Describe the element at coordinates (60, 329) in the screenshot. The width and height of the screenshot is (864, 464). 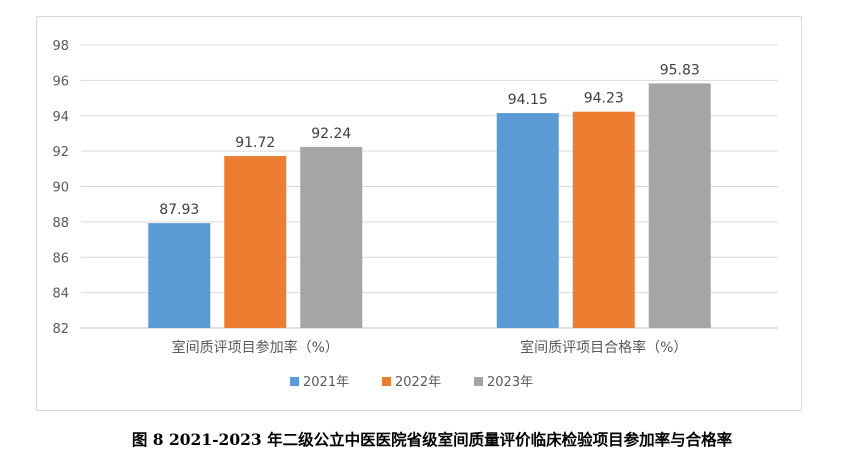
I see `y-tick-label: 82` at that location.